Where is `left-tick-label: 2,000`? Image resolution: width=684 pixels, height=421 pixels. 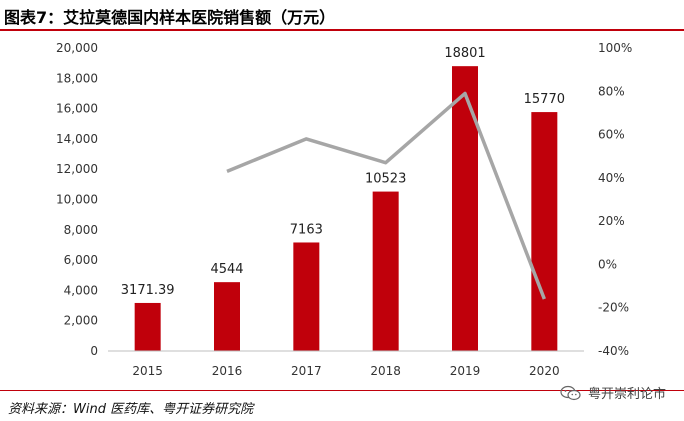 left-tick-label: 2,000 is located at coordinates (81, 321).